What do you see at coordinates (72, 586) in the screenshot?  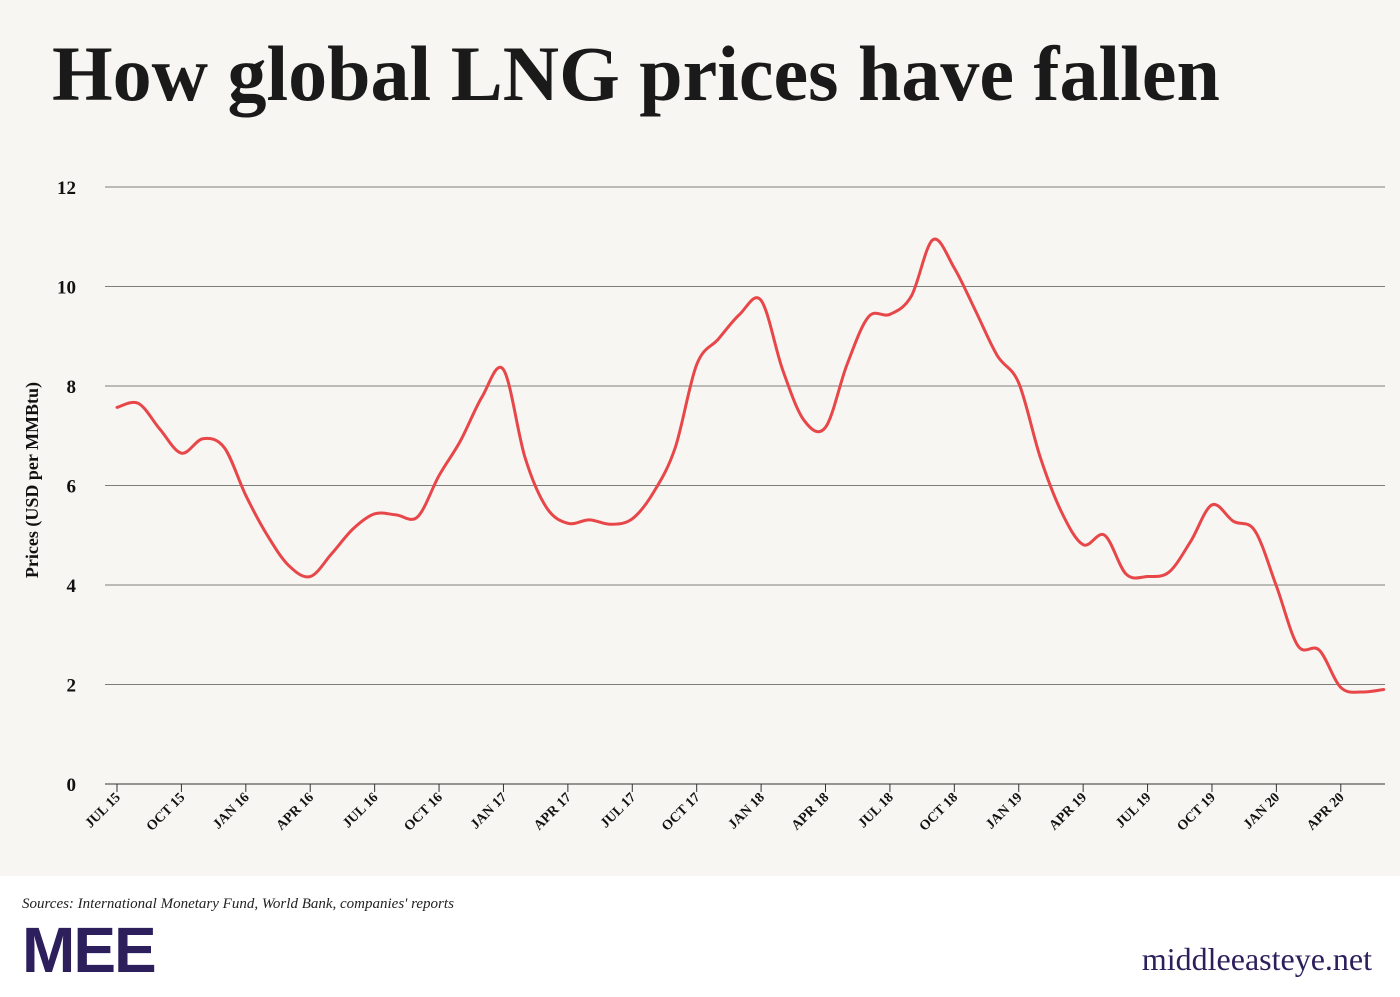 I see `y-tick-label: 4` at bounding box center [72, 586].